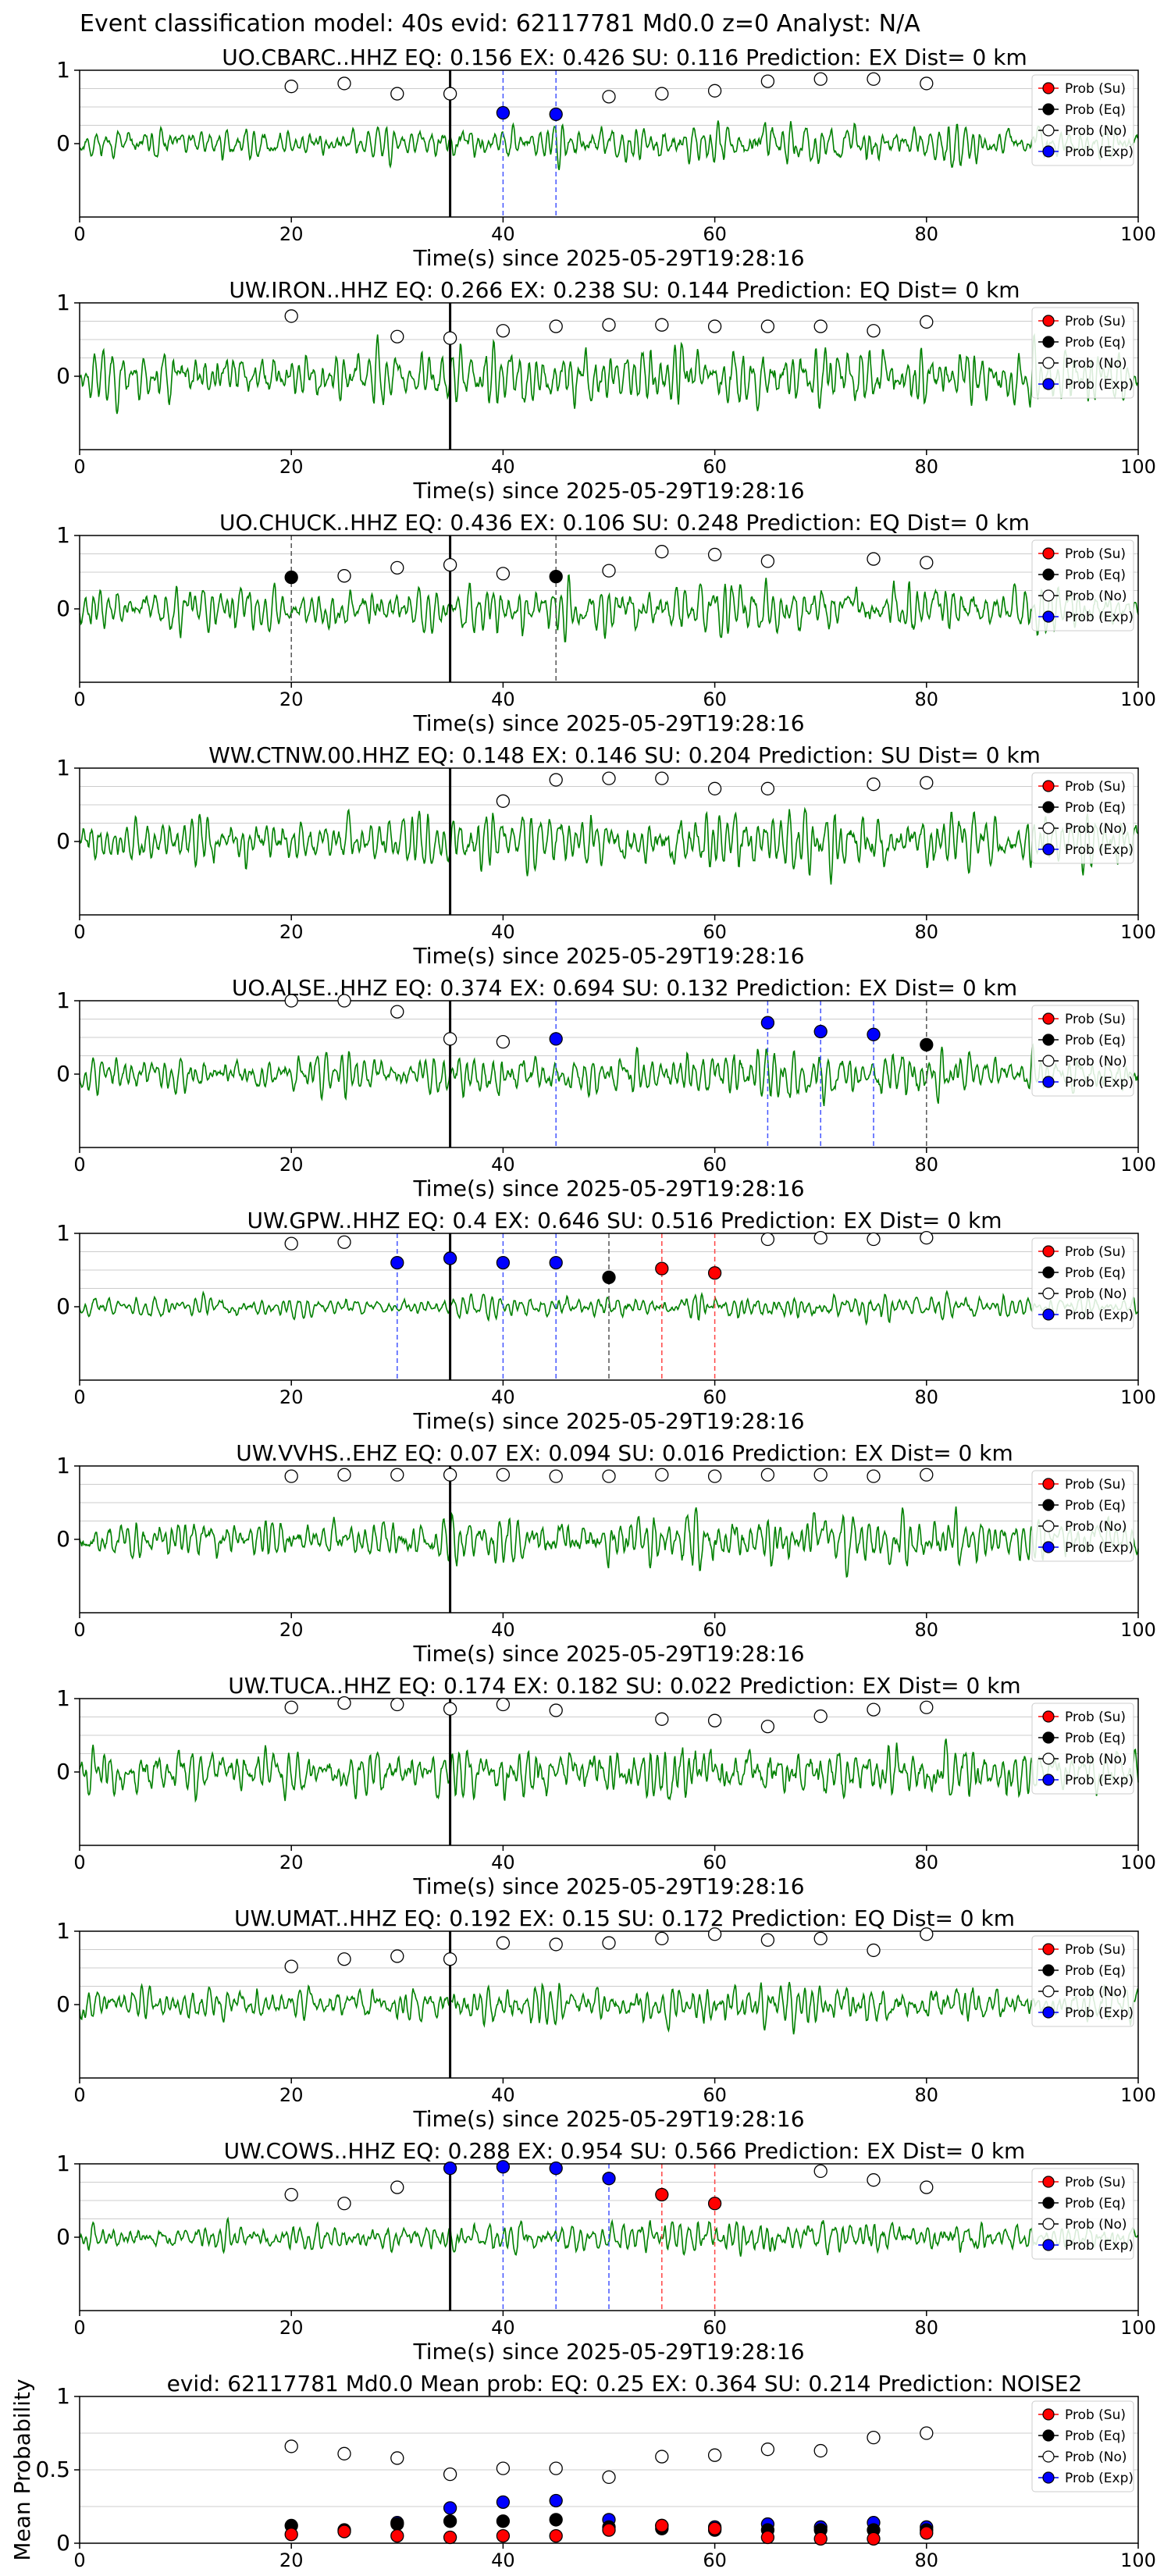  I want to click on plot-area, so click(609, 608).